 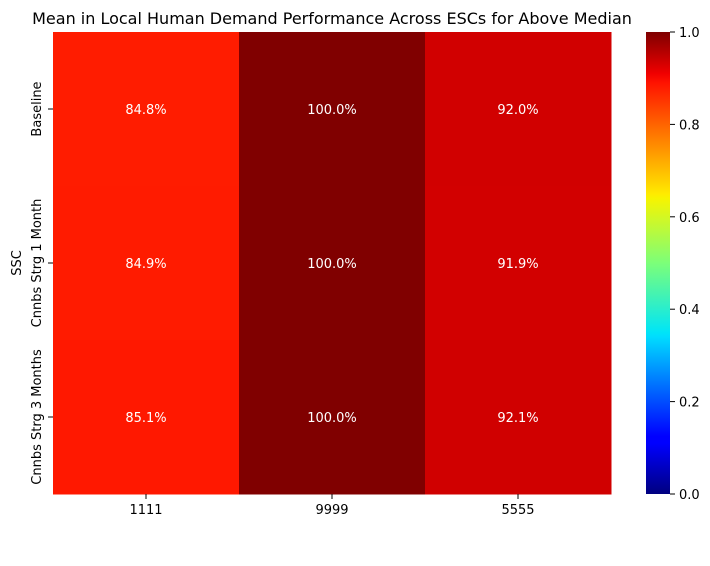 I want to click on cell-value-label: 92.1%, so click(x=517, y=418).